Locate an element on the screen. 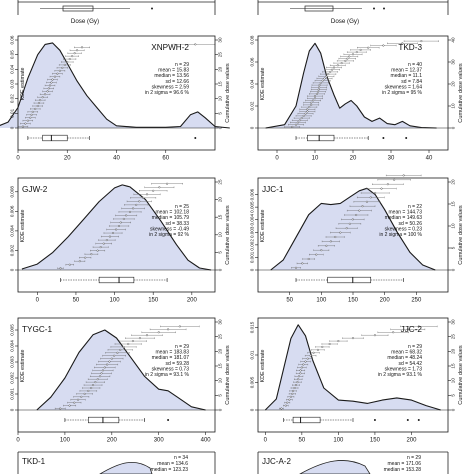  partial-bottom-left-curve is located at coordinates (126, 467).